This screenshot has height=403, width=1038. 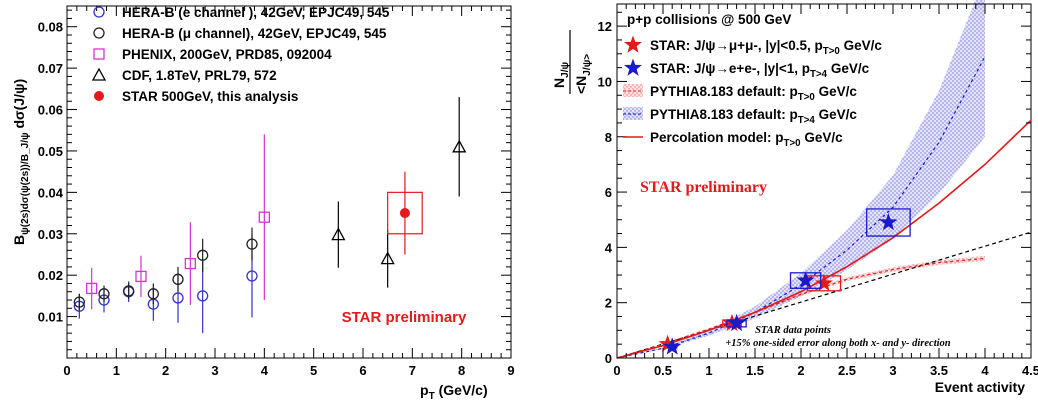 What do you see at coordinates (793, 330) in the screenshot?
I see `note-line-1: STAR data points` at bounding box center [793, 330].